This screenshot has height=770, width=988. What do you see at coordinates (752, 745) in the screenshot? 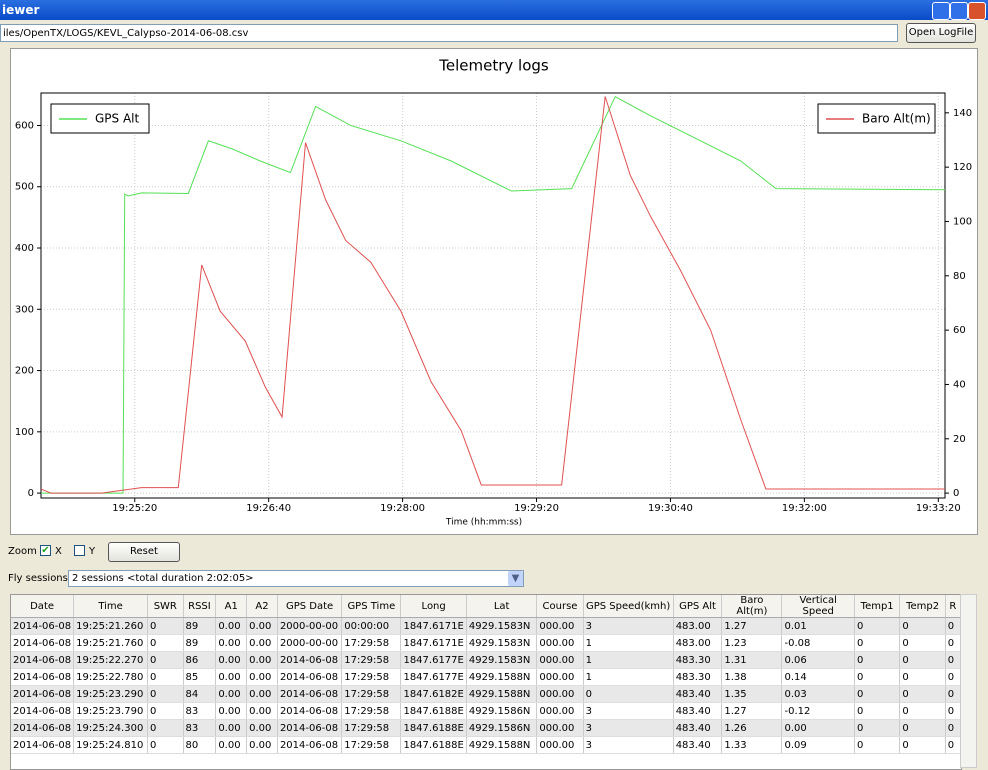
I see `table-cell: 1.33` at bounding box center [752, 745].